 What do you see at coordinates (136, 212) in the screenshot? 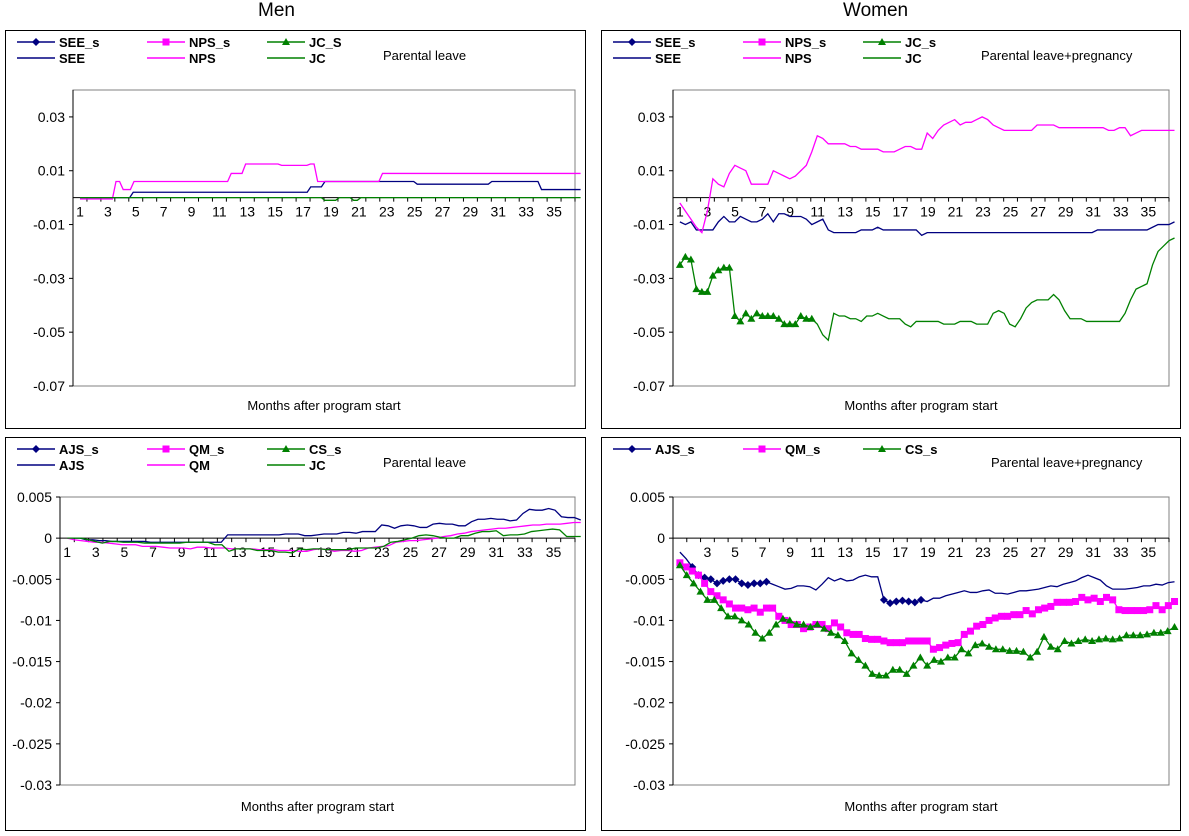
I see `x-tick-label: 5` at bounding box center [136, 212].